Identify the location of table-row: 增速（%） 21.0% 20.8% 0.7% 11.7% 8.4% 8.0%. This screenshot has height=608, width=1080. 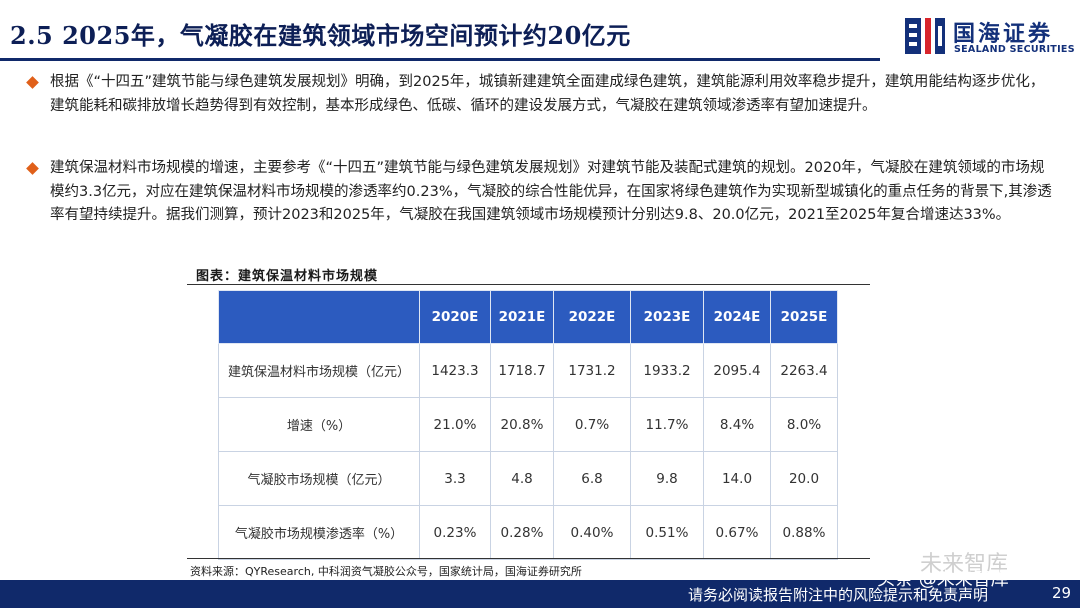
(528, 424).